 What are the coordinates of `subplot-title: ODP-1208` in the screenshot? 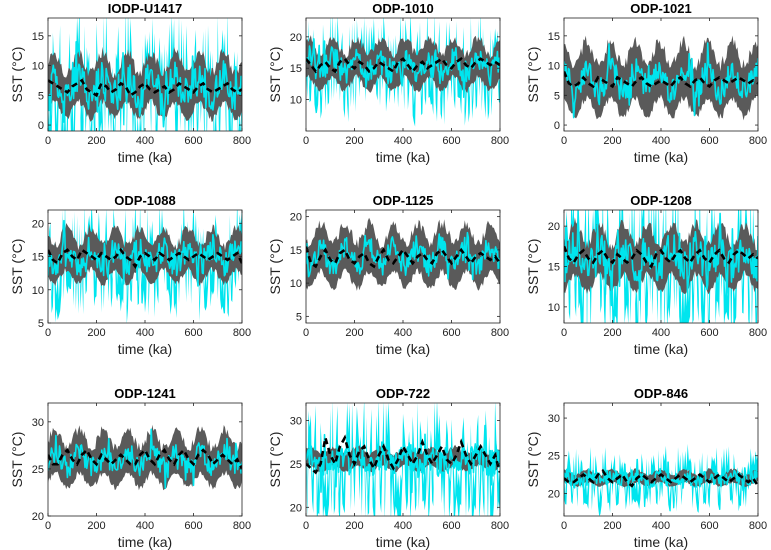 It's located at (660, 200).